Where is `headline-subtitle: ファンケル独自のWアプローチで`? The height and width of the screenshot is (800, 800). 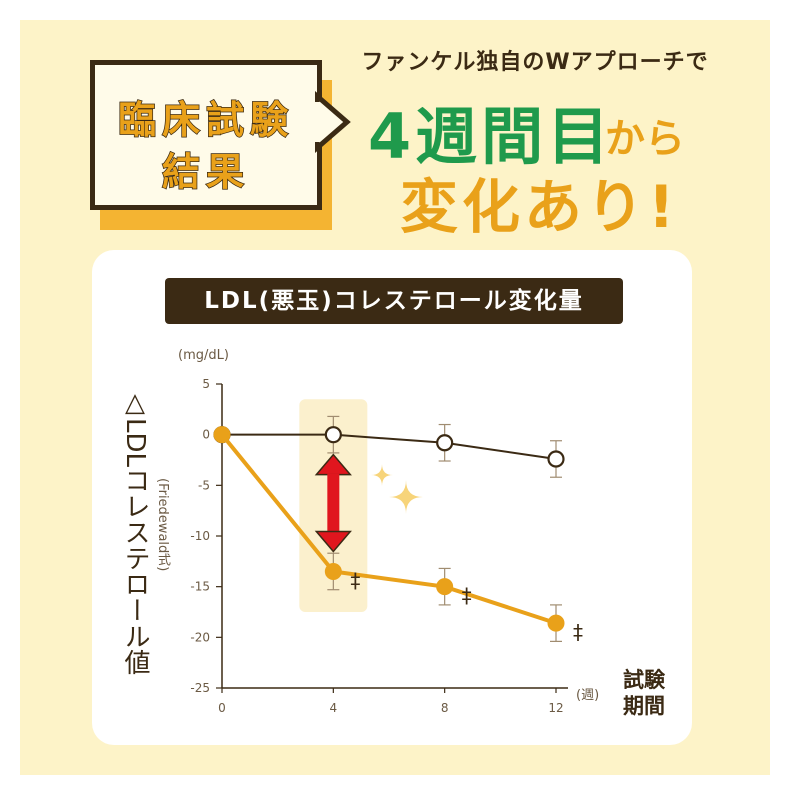 headline-subtitle: ファンケル独自のWアプローチで is located at coordinates (535, 62).